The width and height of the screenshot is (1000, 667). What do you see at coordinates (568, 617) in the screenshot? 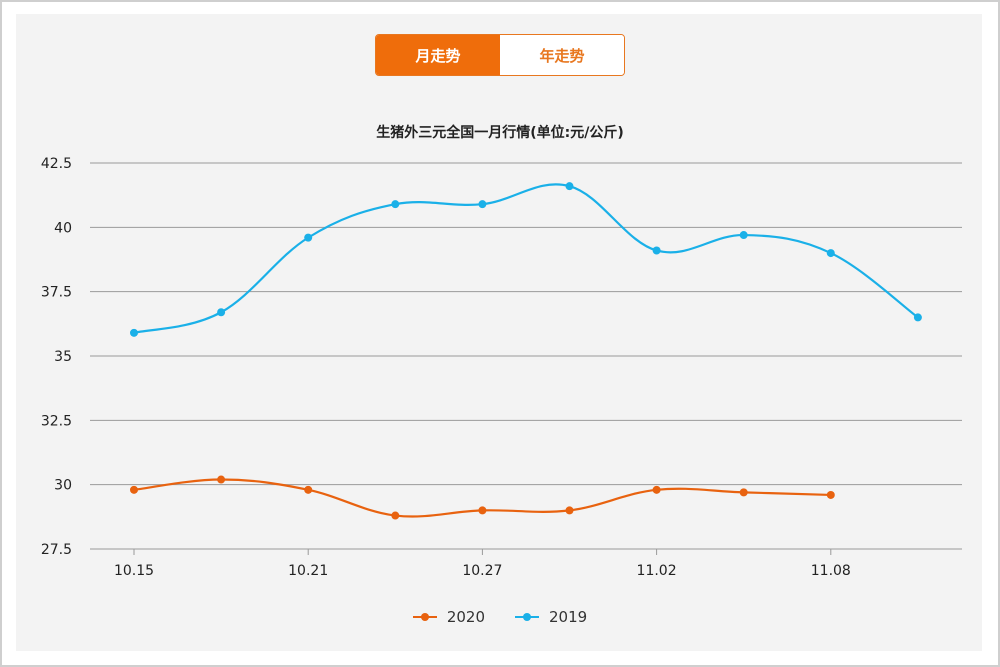
I see `legend-label-2019: 2019` at bounding box center [568, 617].